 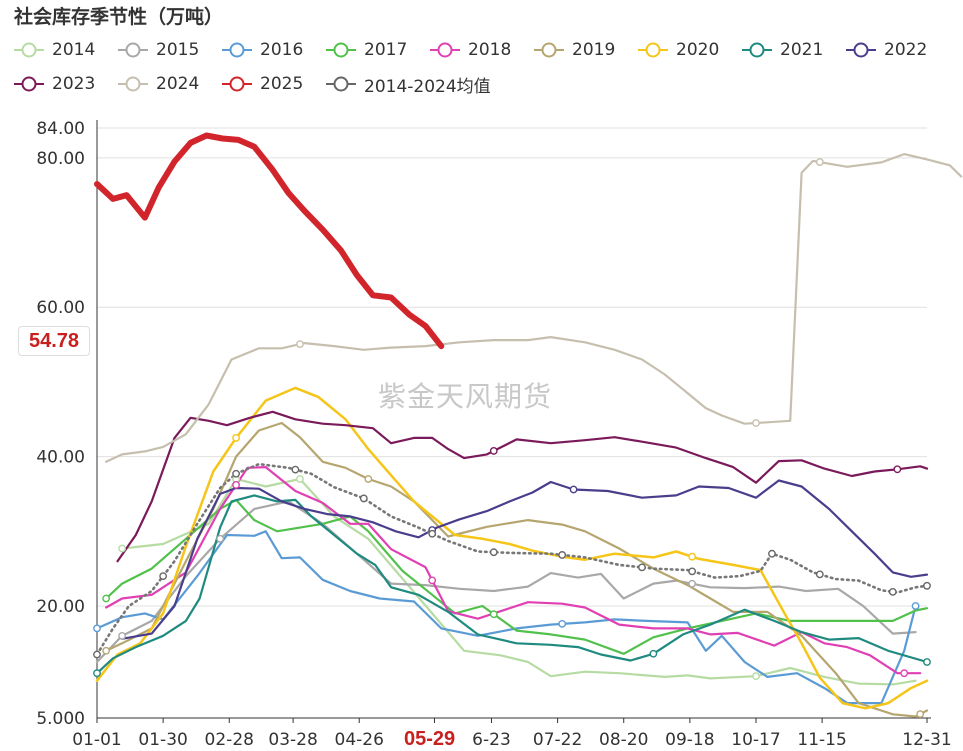 What do you see at coordinates (623, 740) in the screenshot?
I see `x-tick-label: 08-20` at bounding box center [623, 740].